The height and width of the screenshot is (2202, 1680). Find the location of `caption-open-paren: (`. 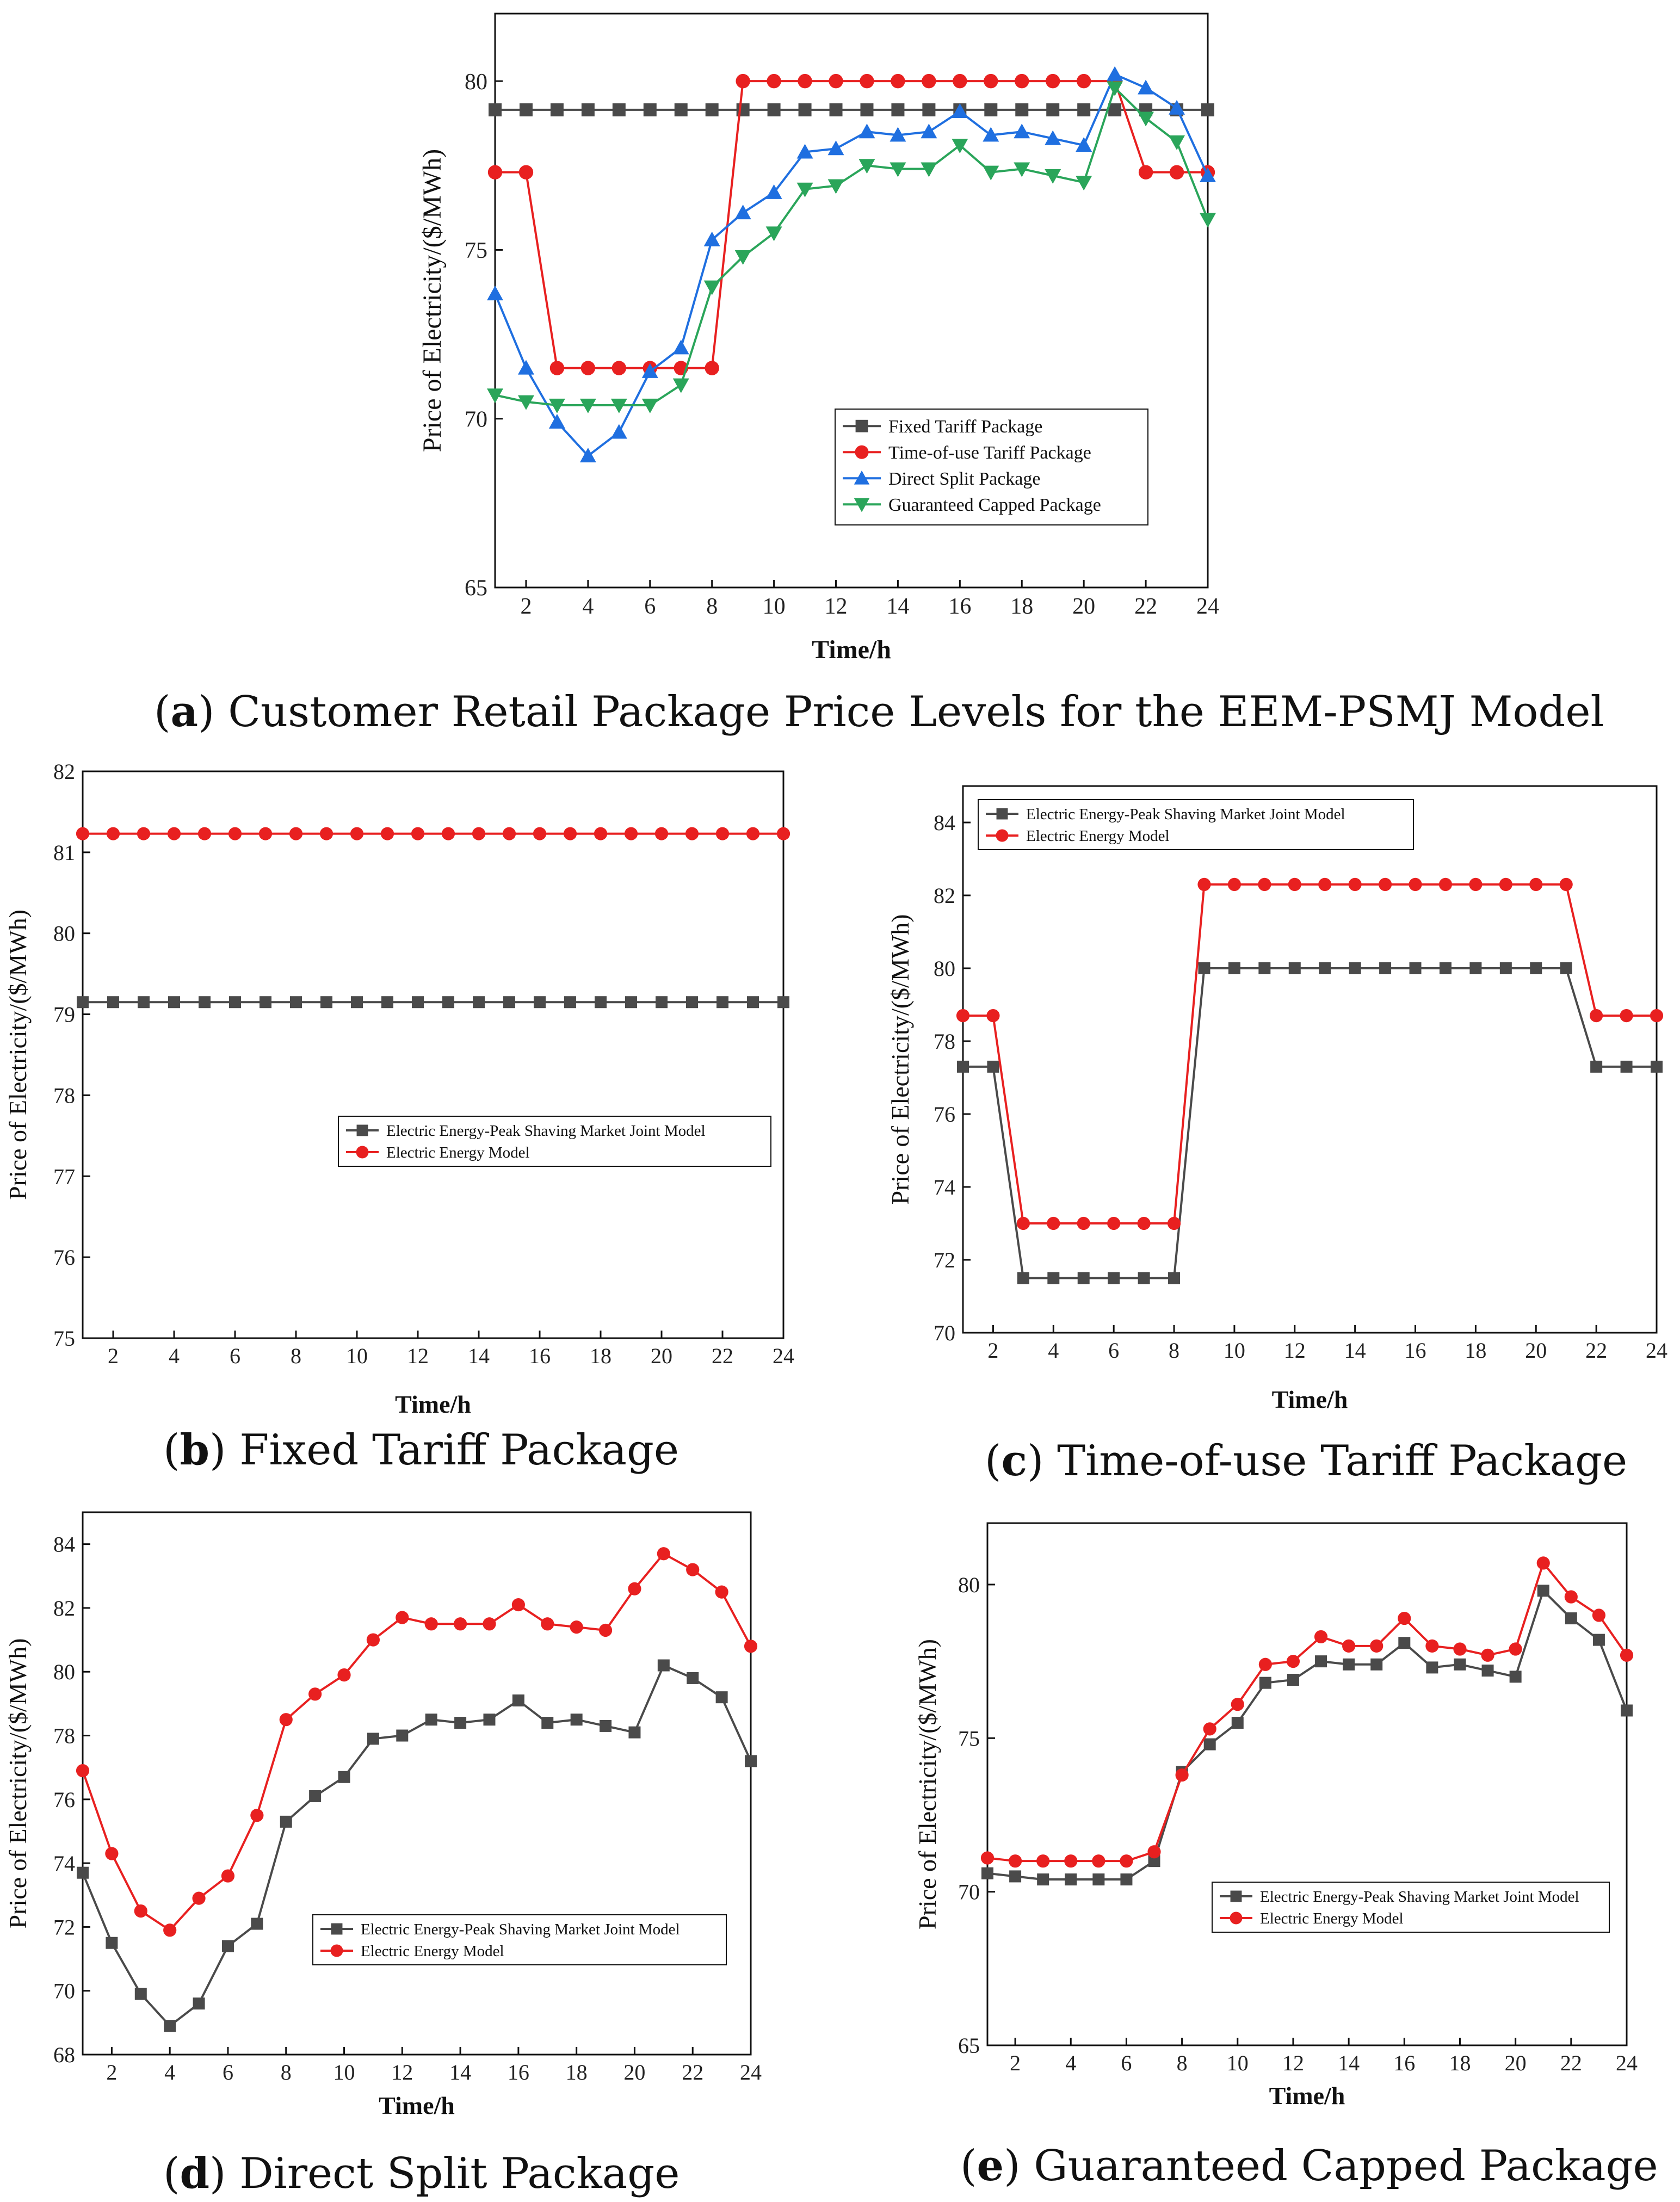

caption-open-paren: ( is located at coordinates (171, 1451).